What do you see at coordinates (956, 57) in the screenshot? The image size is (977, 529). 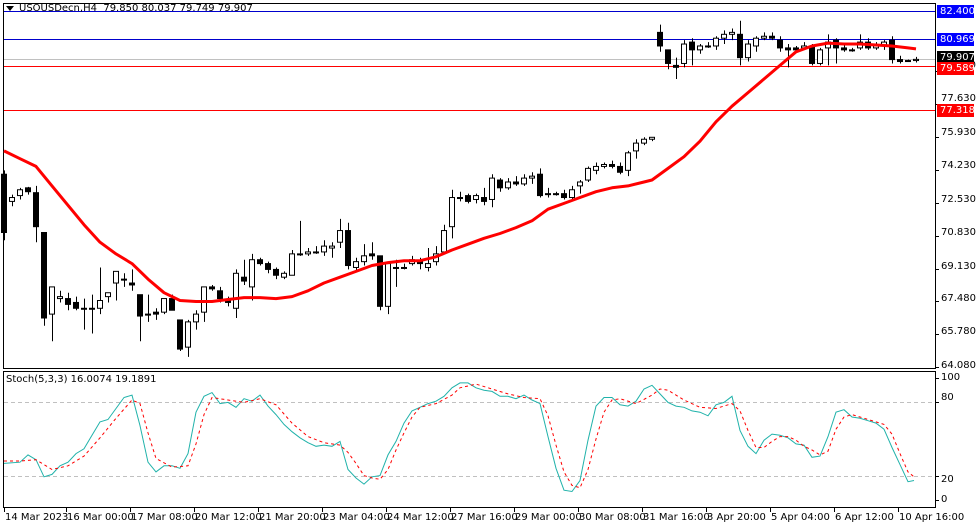 I see `price-tag-label: 79.907` at bounding box center [956, 57].